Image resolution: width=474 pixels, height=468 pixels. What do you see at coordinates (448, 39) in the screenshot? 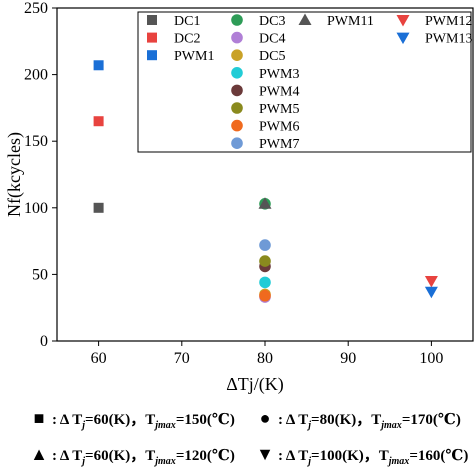
I see `legend-label-pwm13: PWM13` at bounding box center [448, 39].